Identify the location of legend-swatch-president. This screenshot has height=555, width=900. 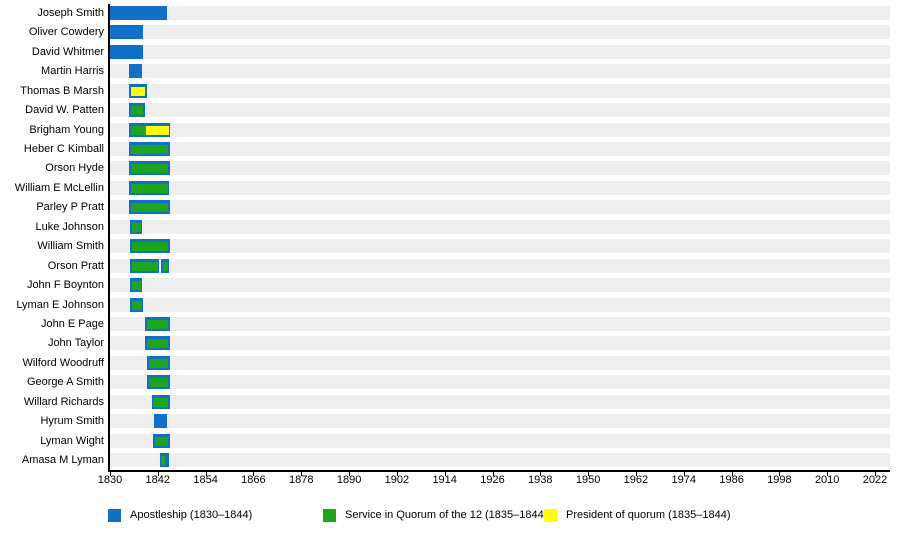
(550, 515).